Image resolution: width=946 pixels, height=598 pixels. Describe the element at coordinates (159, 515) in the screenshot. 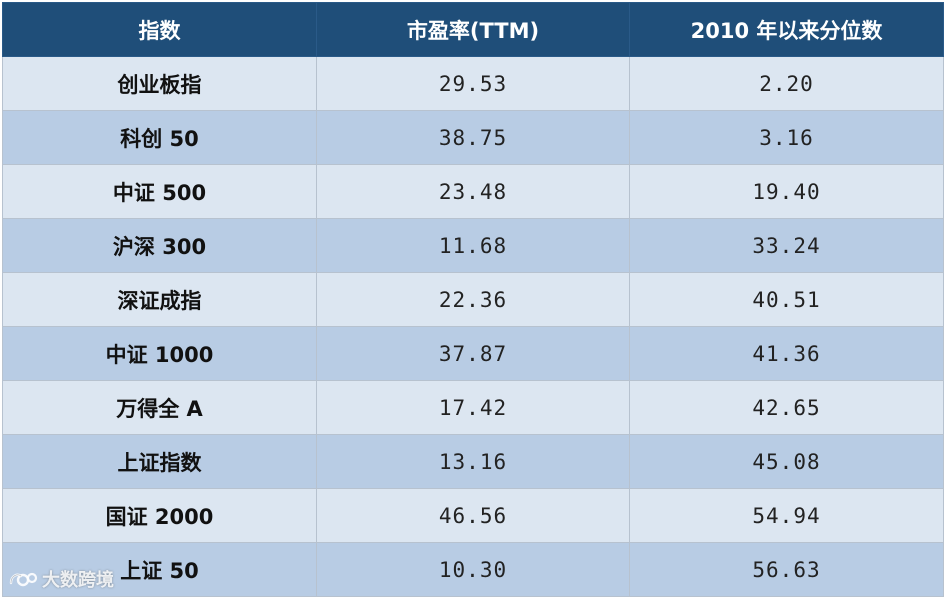

I see `row-index-name: 国证 2000` at that location.